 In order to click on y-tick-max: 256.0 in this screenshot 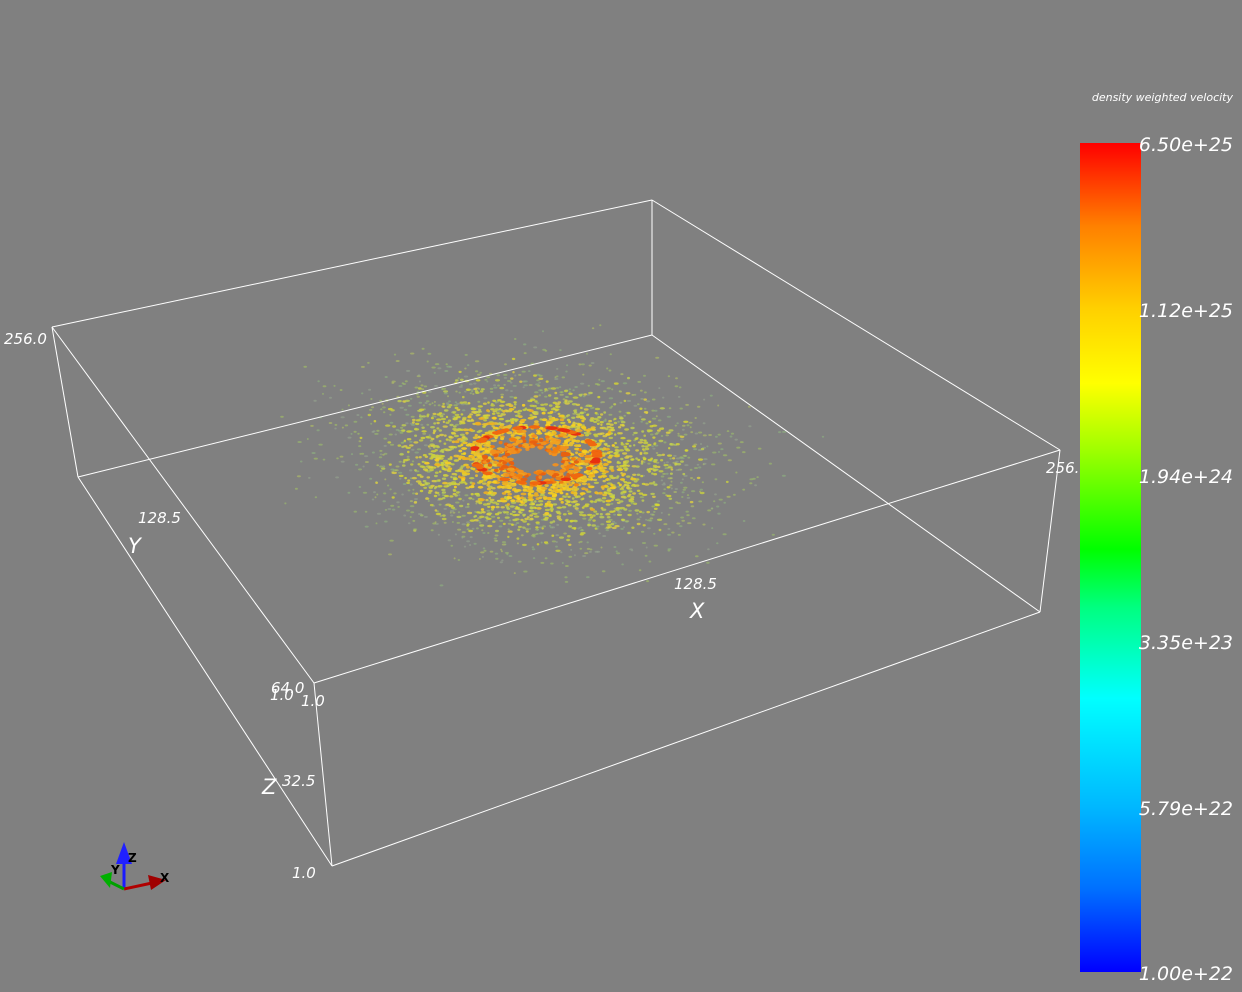, I will do `click(25, 339)`.